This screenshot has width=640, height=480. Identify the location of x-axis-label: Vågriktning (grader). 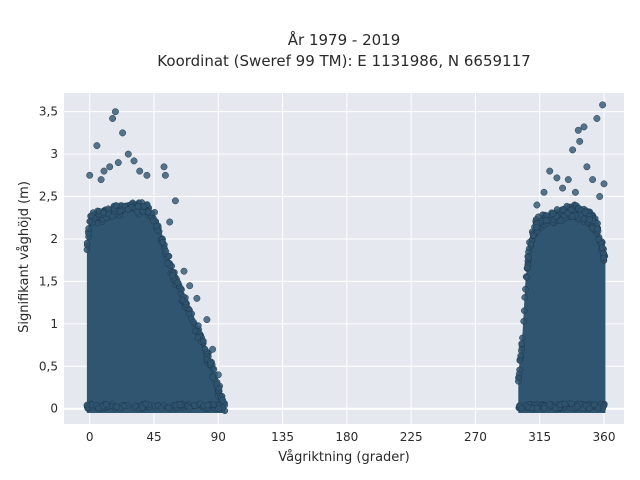
(343, 457).